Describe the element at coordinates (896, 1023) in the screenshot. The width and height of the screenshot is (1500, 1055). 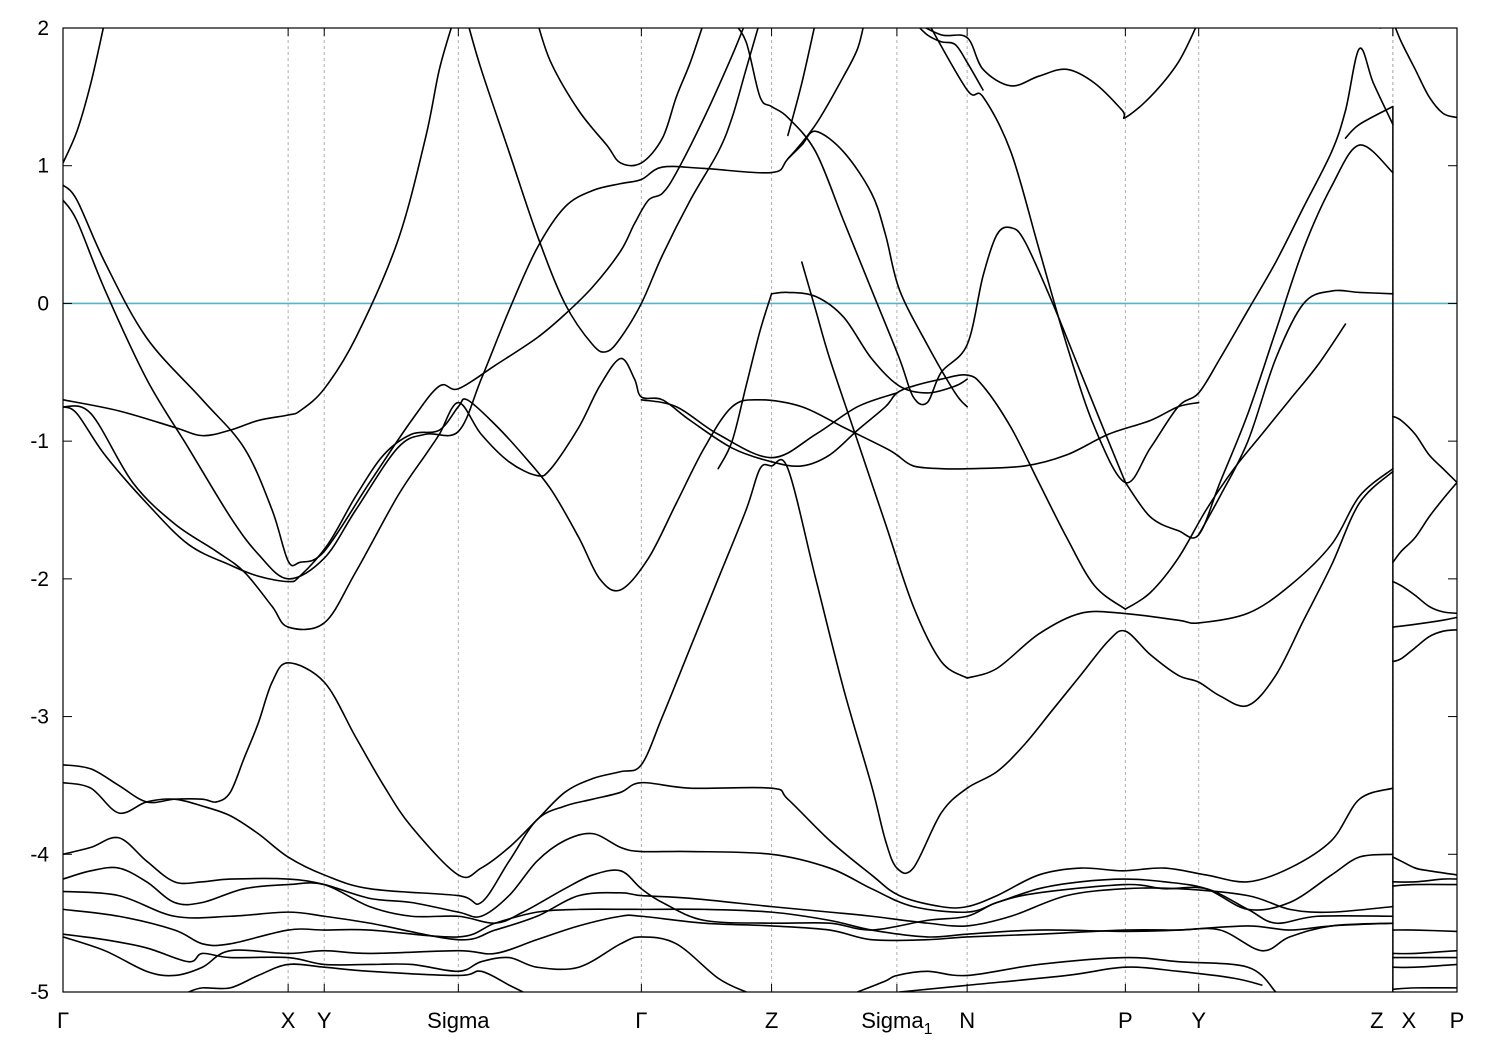
I see `kpoint-label: Sigma1` at that location.